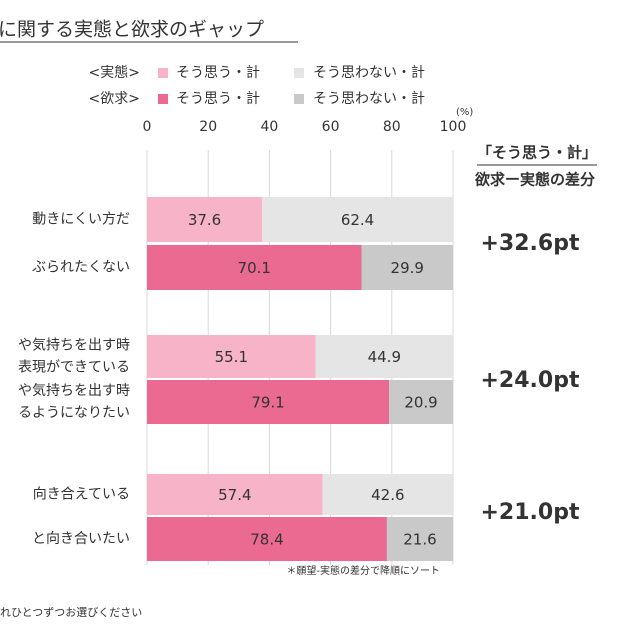 The height and width of the screenshot is (640, 640). I want to click on category-label: と向き合いたい, so click(81, 539).